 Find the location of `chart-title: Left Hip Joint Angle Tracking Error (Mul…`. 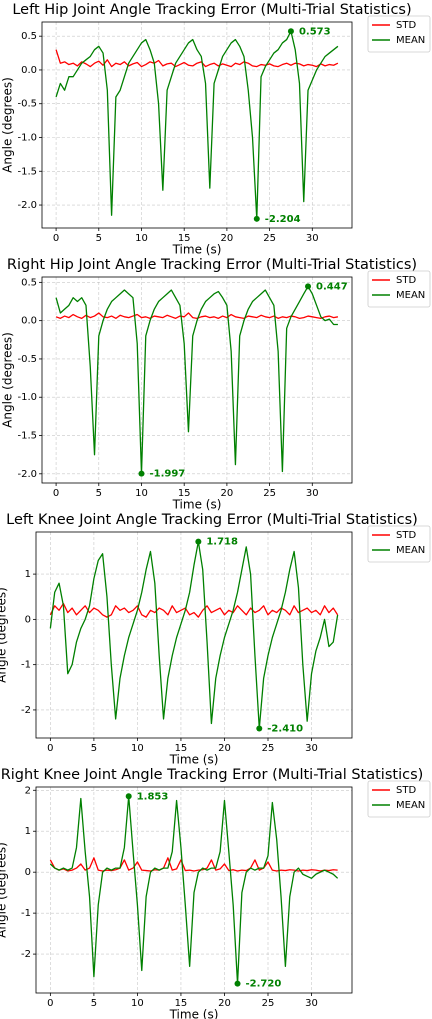

chart-title: Left Hip Joint Angle Tracking Error (Mul… is located at coordinates (211, 10).